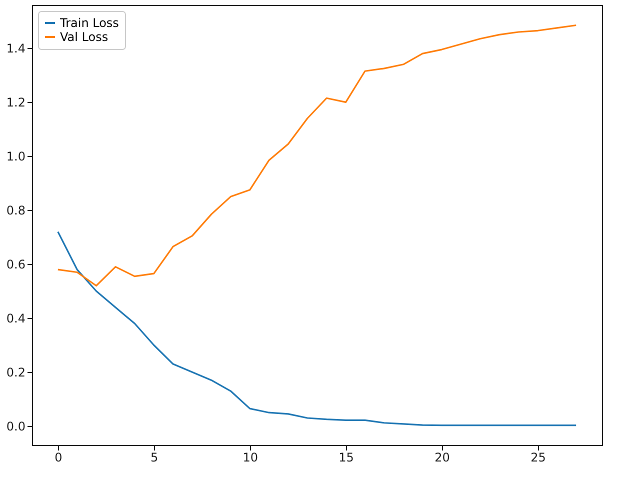 This screenshot has height=482, width=635. What do you see at coordinates (89, 23) in the screenshot?
I see `legend-label: Train Loss` at bounding box center [89, 23].